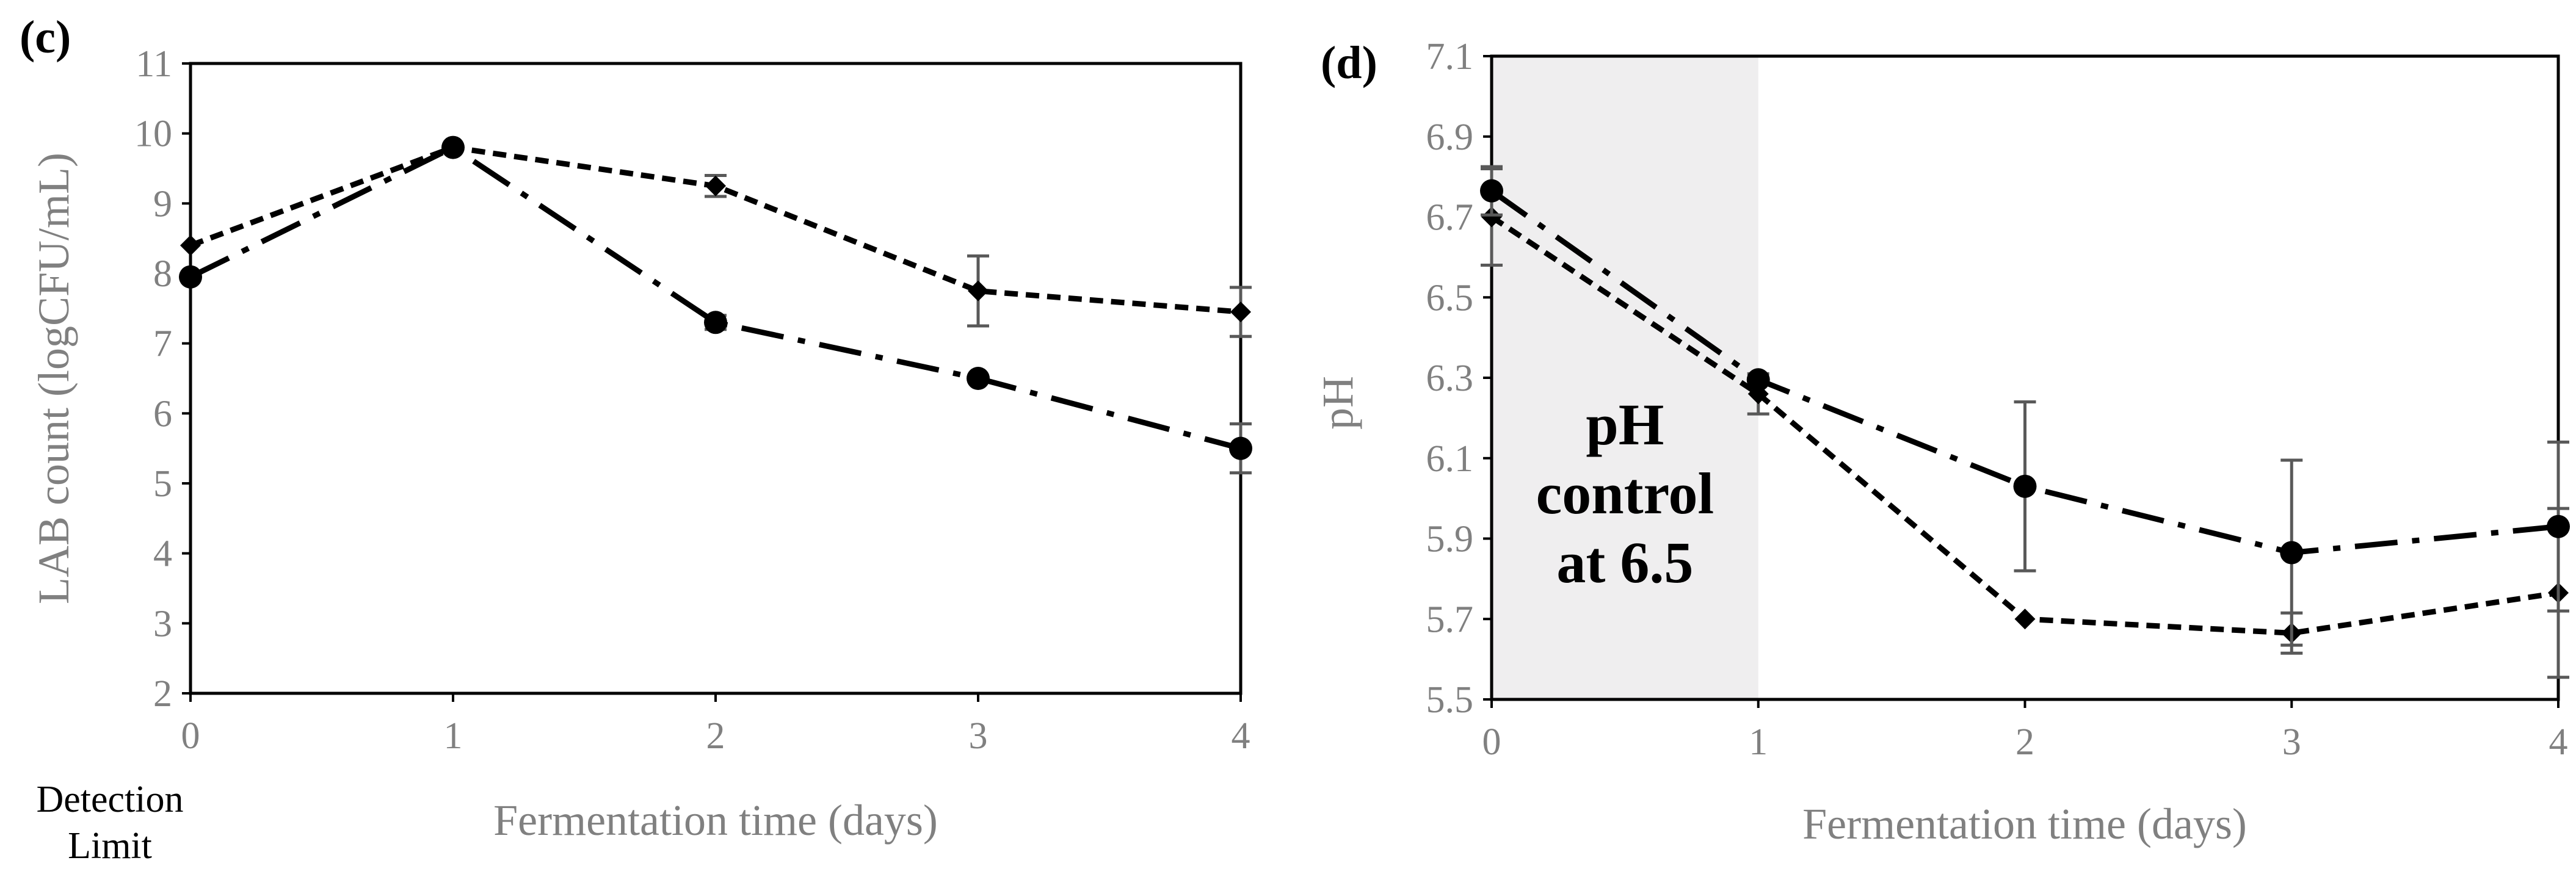 The image size is (2576, 888). Describe the element at coordinates (1450, 218) in the screenshot. I see `y-tick-label: 6.7` at that location.